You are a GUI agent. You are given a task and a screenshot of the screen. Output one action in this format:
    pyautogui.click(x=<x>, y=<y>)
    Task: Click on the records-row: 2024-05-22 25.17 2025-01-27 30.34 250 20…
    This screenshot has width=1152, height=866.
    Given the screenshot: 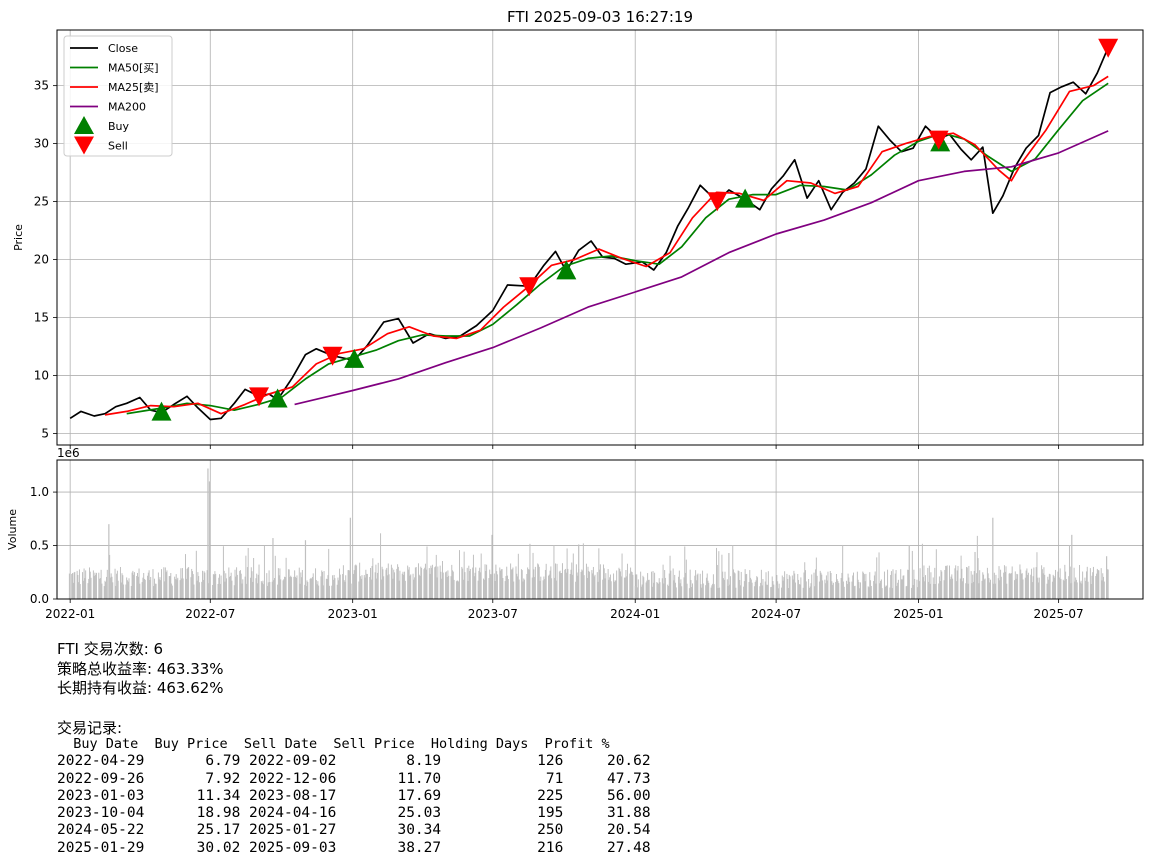 What is the action you would take?
    pyautogui.click(x=354, y=830)
    